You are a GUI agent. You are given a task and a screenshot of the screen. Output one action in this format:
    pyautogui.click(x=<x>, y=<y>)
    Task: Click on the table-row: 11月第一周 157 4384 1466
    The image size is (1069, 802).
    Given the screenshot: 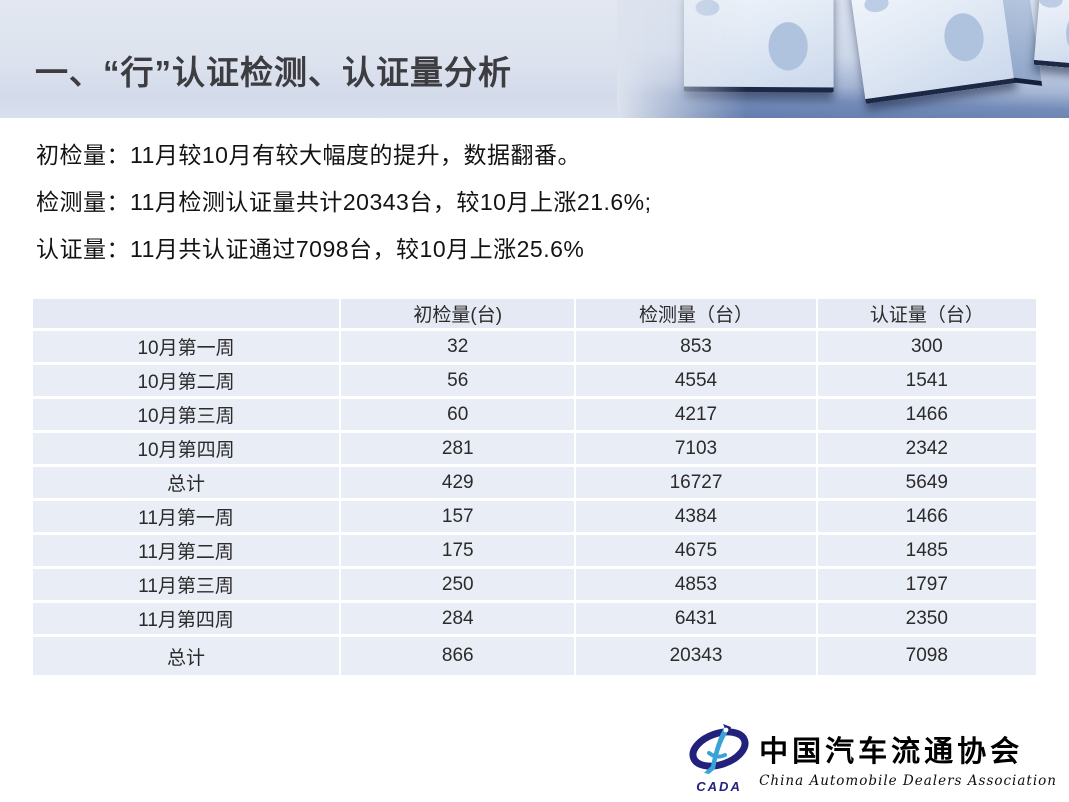 What is the action you would take?
    pyautogui.click(x=534, y=516)
    